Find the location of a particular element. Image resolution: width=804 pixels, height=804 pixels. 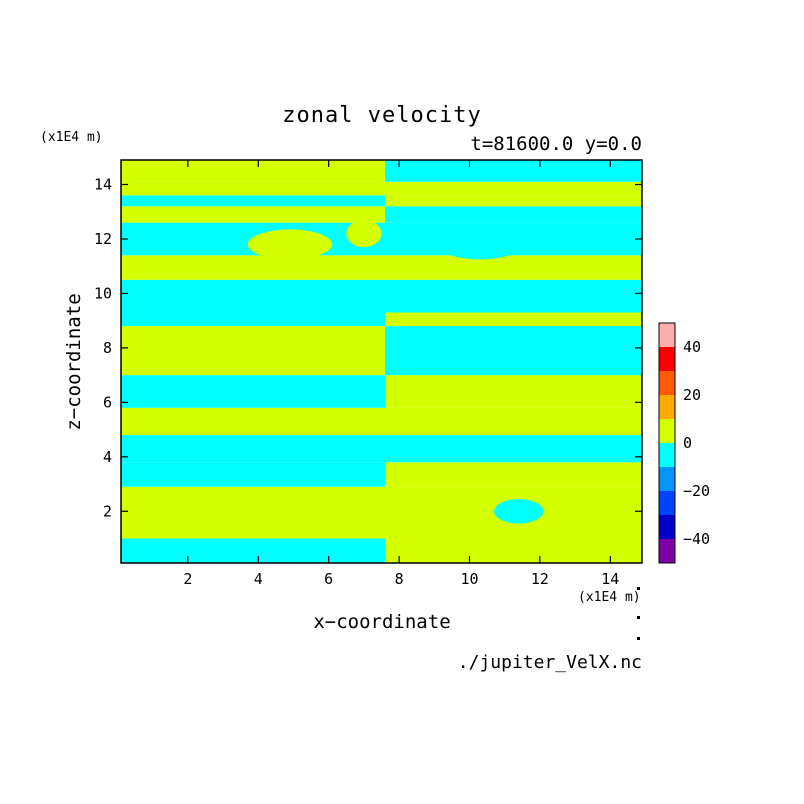

colorbar: −40 −20 0 20 40 is located at coordinates (684, 443).